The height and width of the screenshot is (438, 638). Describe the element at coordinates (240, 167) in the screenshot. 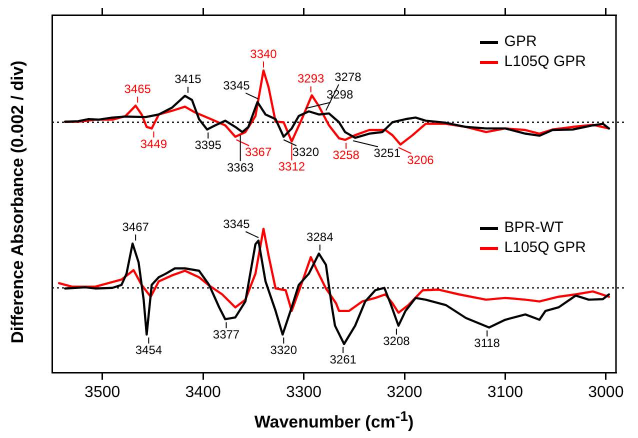

I see `annotation: 3363` at that location.